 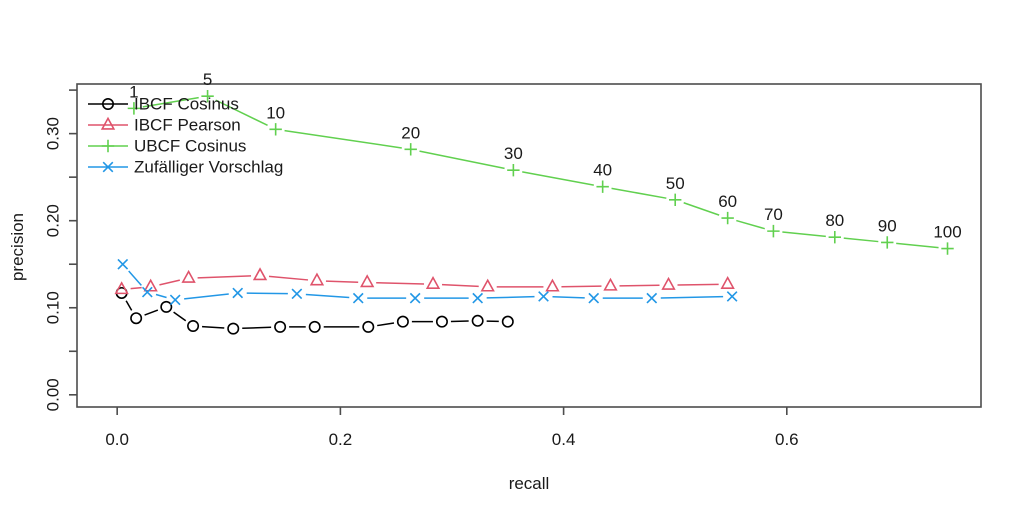 I want to click on point-label: 30, so click(x=513, y=153).